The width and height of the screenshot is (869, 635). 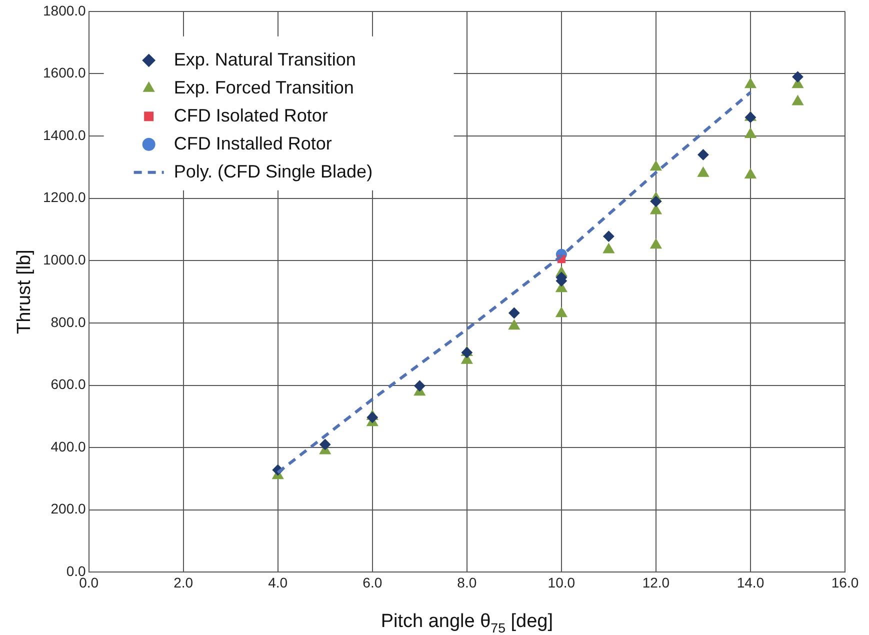 I want to click on x-tick-label: 10.0, so click(x=562, y=582).